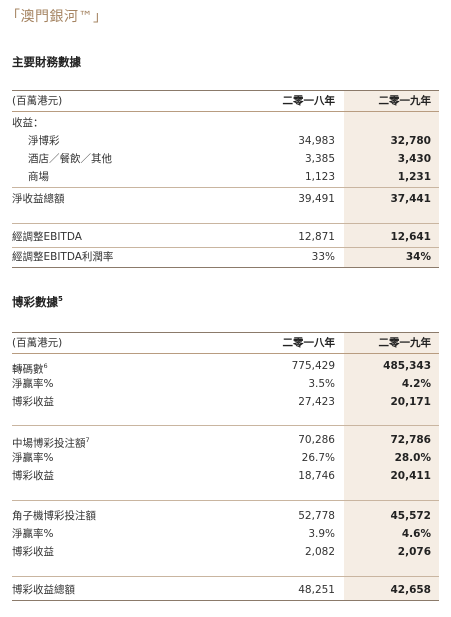 This screenshot has height=617, width=451. What do you see at coordinates (60, 299) in the screenshot?
I see `footnote-marker: 5` at bounding box center [60, 299].